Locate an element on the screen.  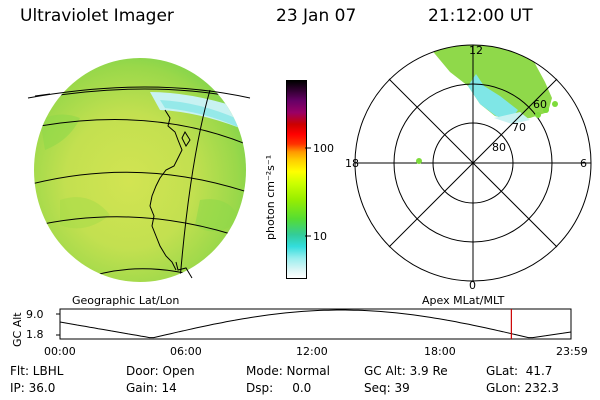
time-tick-0000: 00:00 is located at coordinates (60, 351).